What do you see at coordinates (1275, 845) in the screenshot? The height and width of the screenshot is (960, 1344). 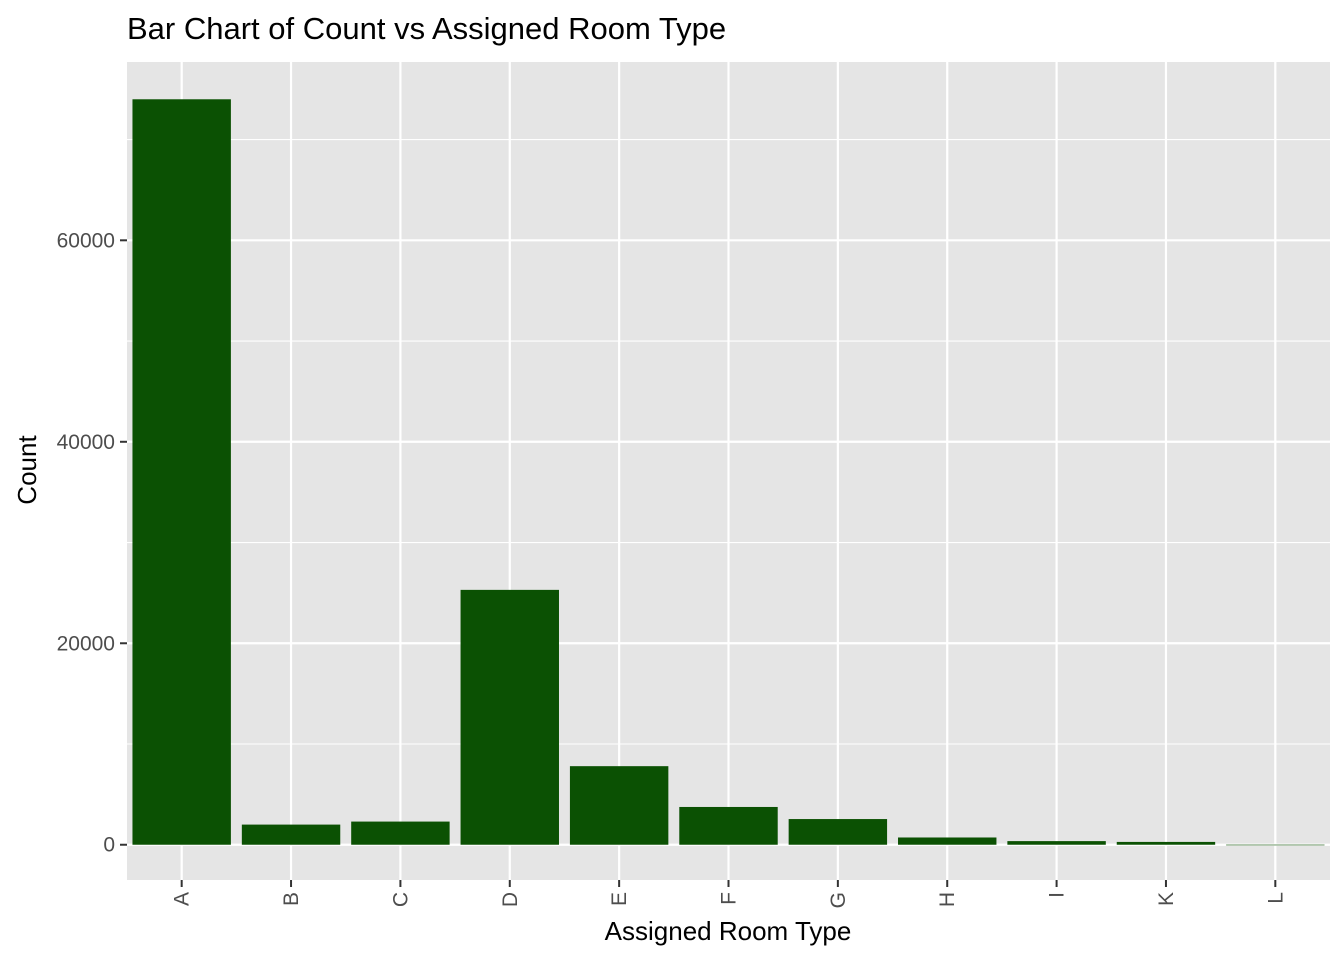 I see `bar-L` at bounding box center [1275, 845].